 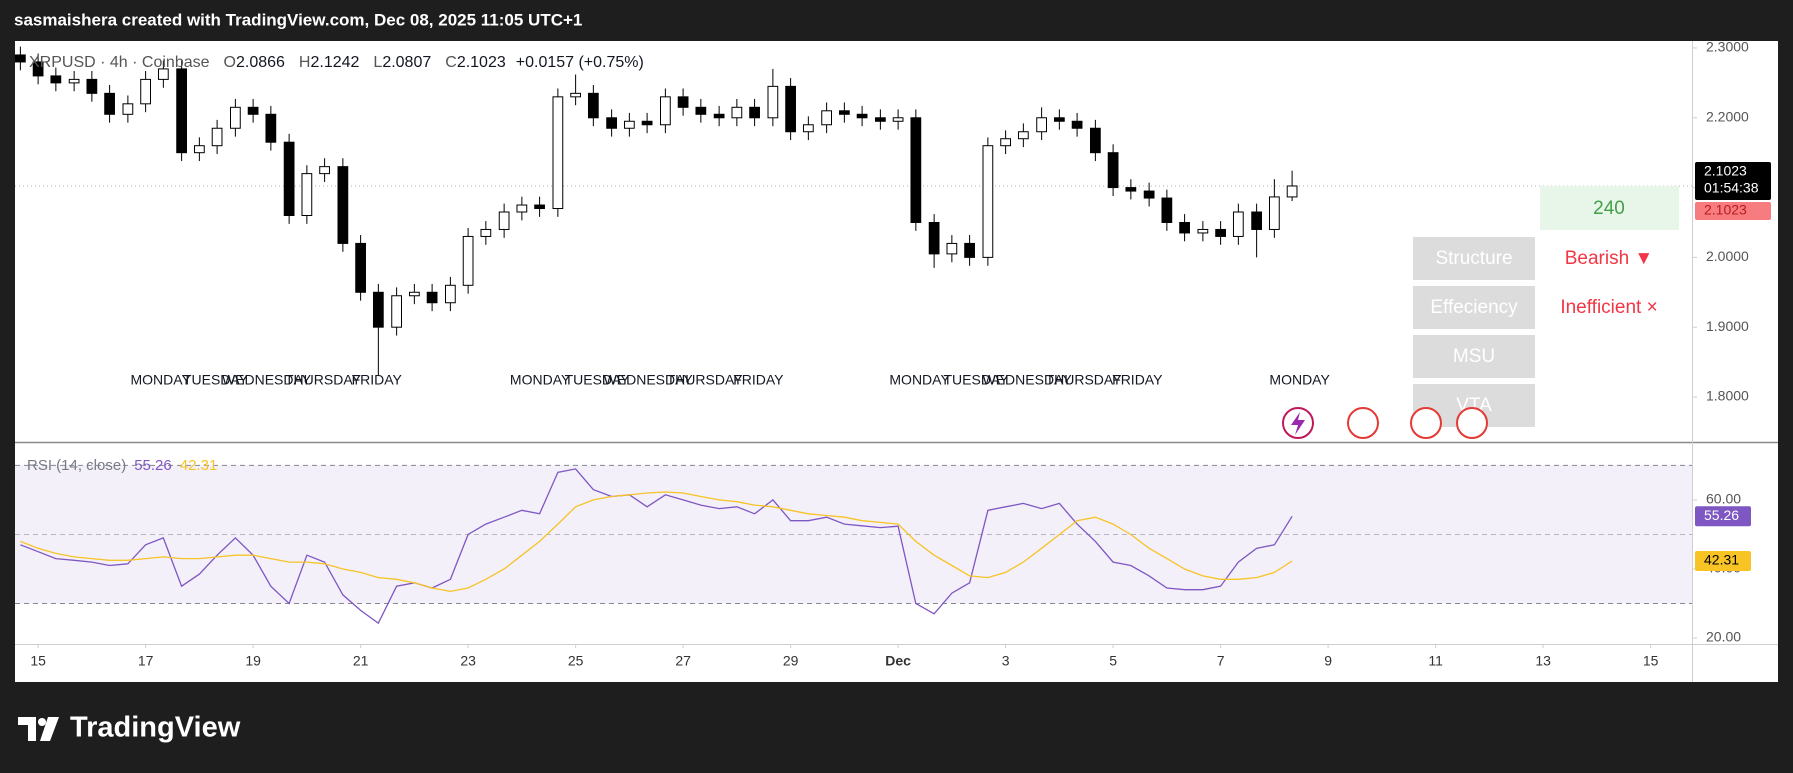 What do you see at coordinates (155, 728) in the screenshot?
I see `brand: TradingView` at bounding box center [155, 728].